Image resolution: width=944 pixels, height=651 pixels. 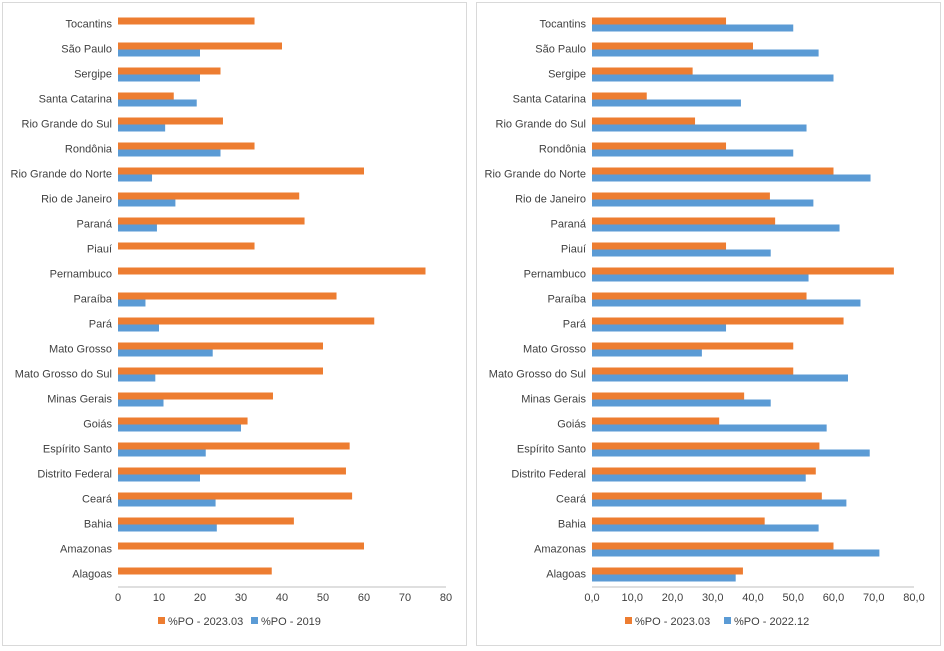 I want to click on category-label: Sergipe, so click(x=567, y=75).